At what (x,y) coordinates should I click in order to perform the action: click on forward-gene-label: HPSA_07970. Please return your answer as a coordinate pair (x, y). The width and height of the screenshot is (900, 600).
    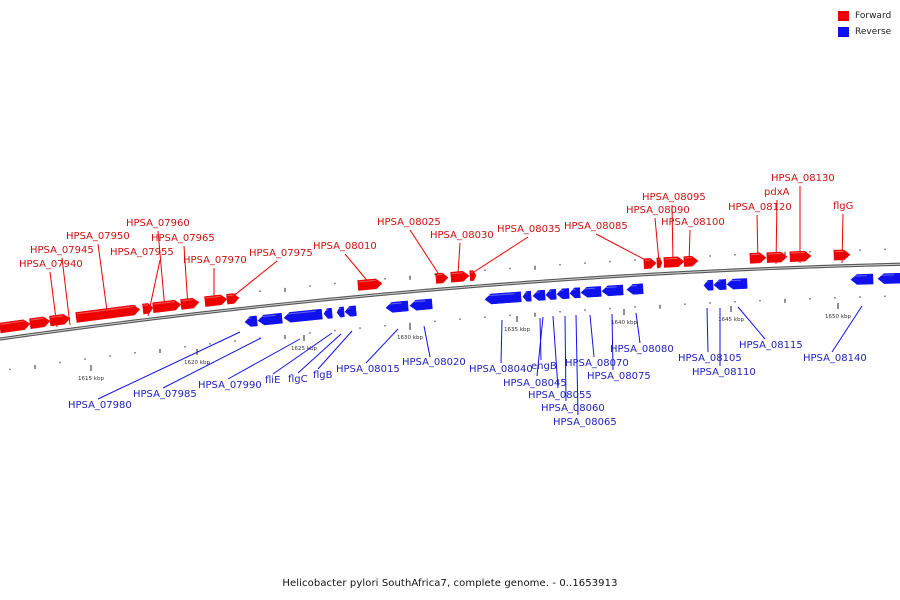
    Looking at the image, I should click on (215, 260).